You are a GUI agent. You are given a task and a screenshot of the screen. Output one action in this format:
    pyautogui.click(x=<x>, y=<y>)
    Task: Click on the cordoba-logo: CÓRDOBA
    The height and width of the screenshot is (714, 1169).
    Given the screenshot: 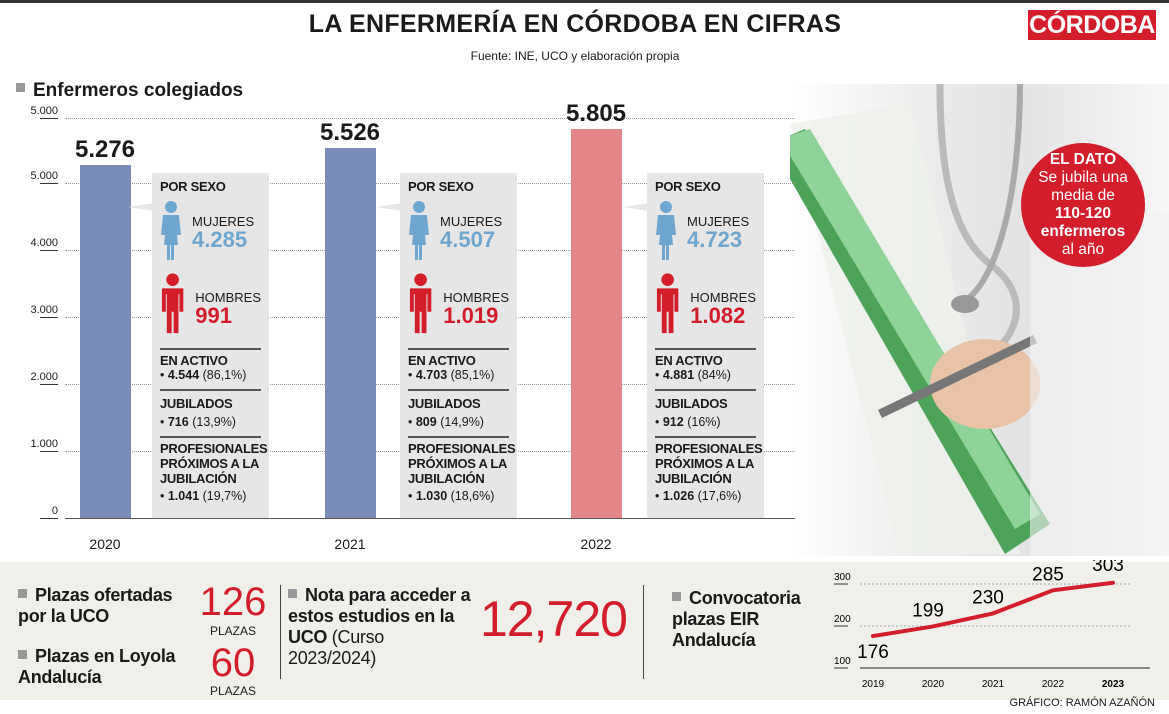 What is the action you would take?
    pyautogui.click(x=1092, y=25)
    